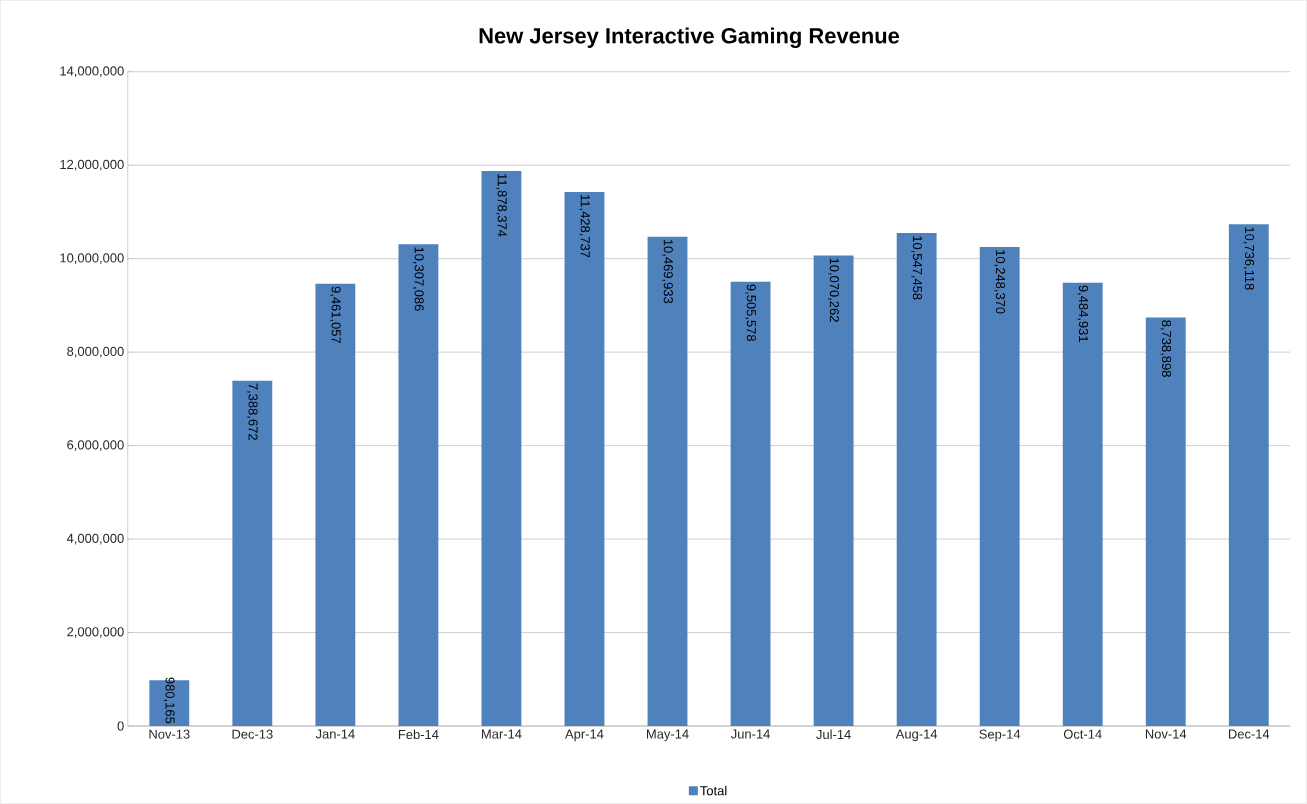 Image resolution: width=1307 pixels, height=804 pixels. What do you see at coordinates (833, 734) in the screenshot?
I see `x-tick-label: Jul-14` at bounding box center [833, 734].